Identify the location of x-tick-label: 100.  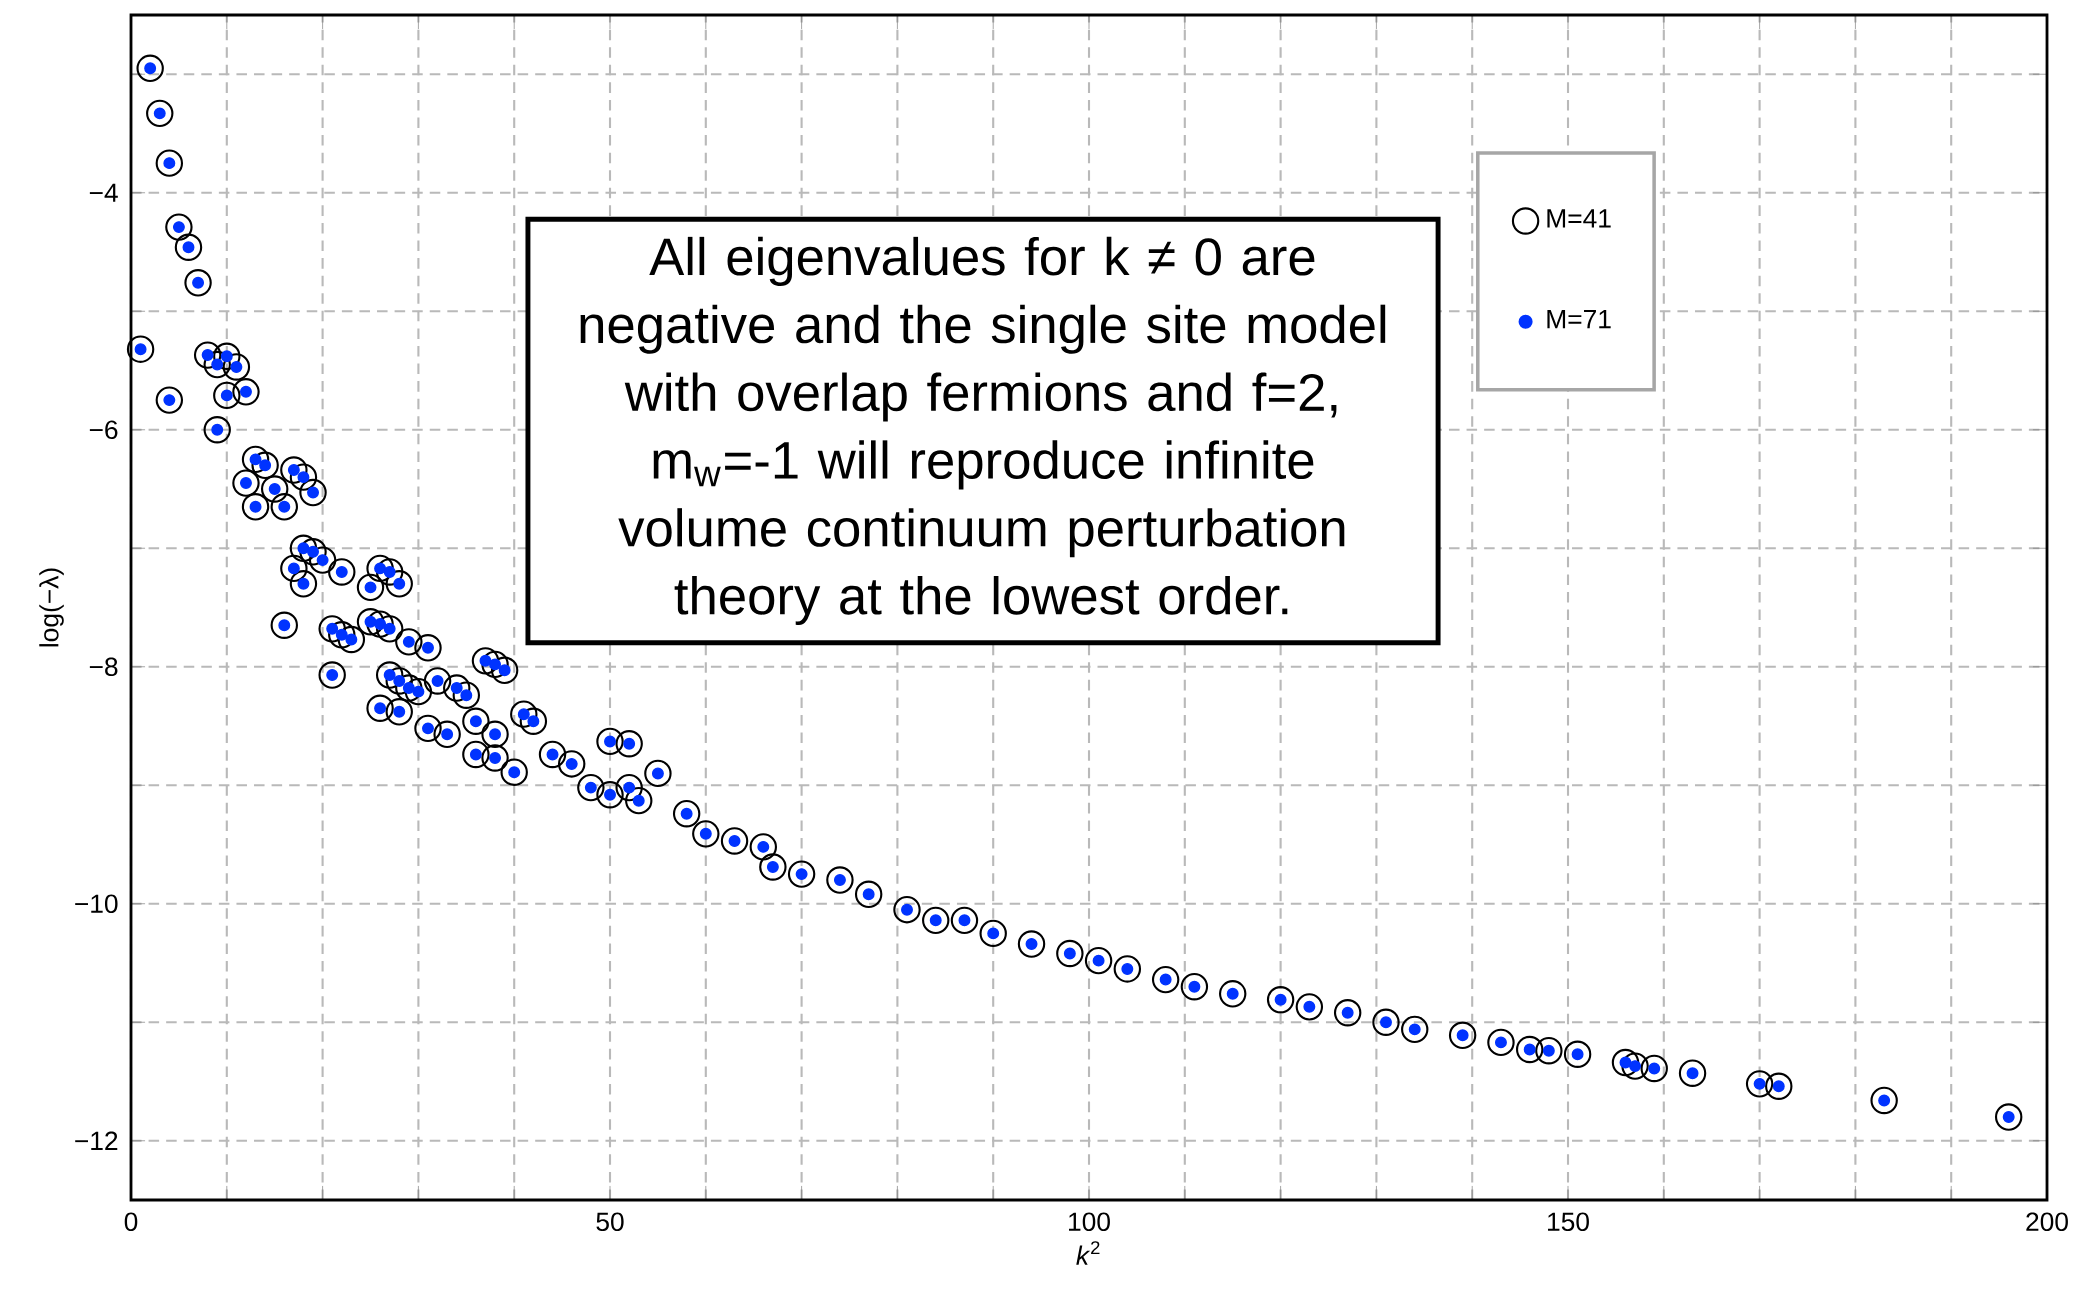
(1089, 1222).